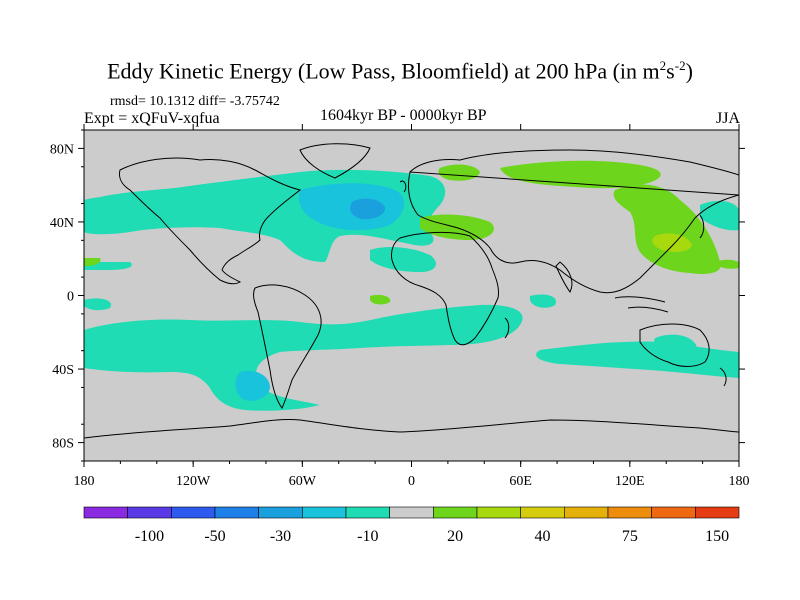 Image resolution: width=800 pixels, height=600 pixels. Describe the element at coordinates (719, 215) in the screenshot. I see `neg-patch-west-pacific-east` at that location.